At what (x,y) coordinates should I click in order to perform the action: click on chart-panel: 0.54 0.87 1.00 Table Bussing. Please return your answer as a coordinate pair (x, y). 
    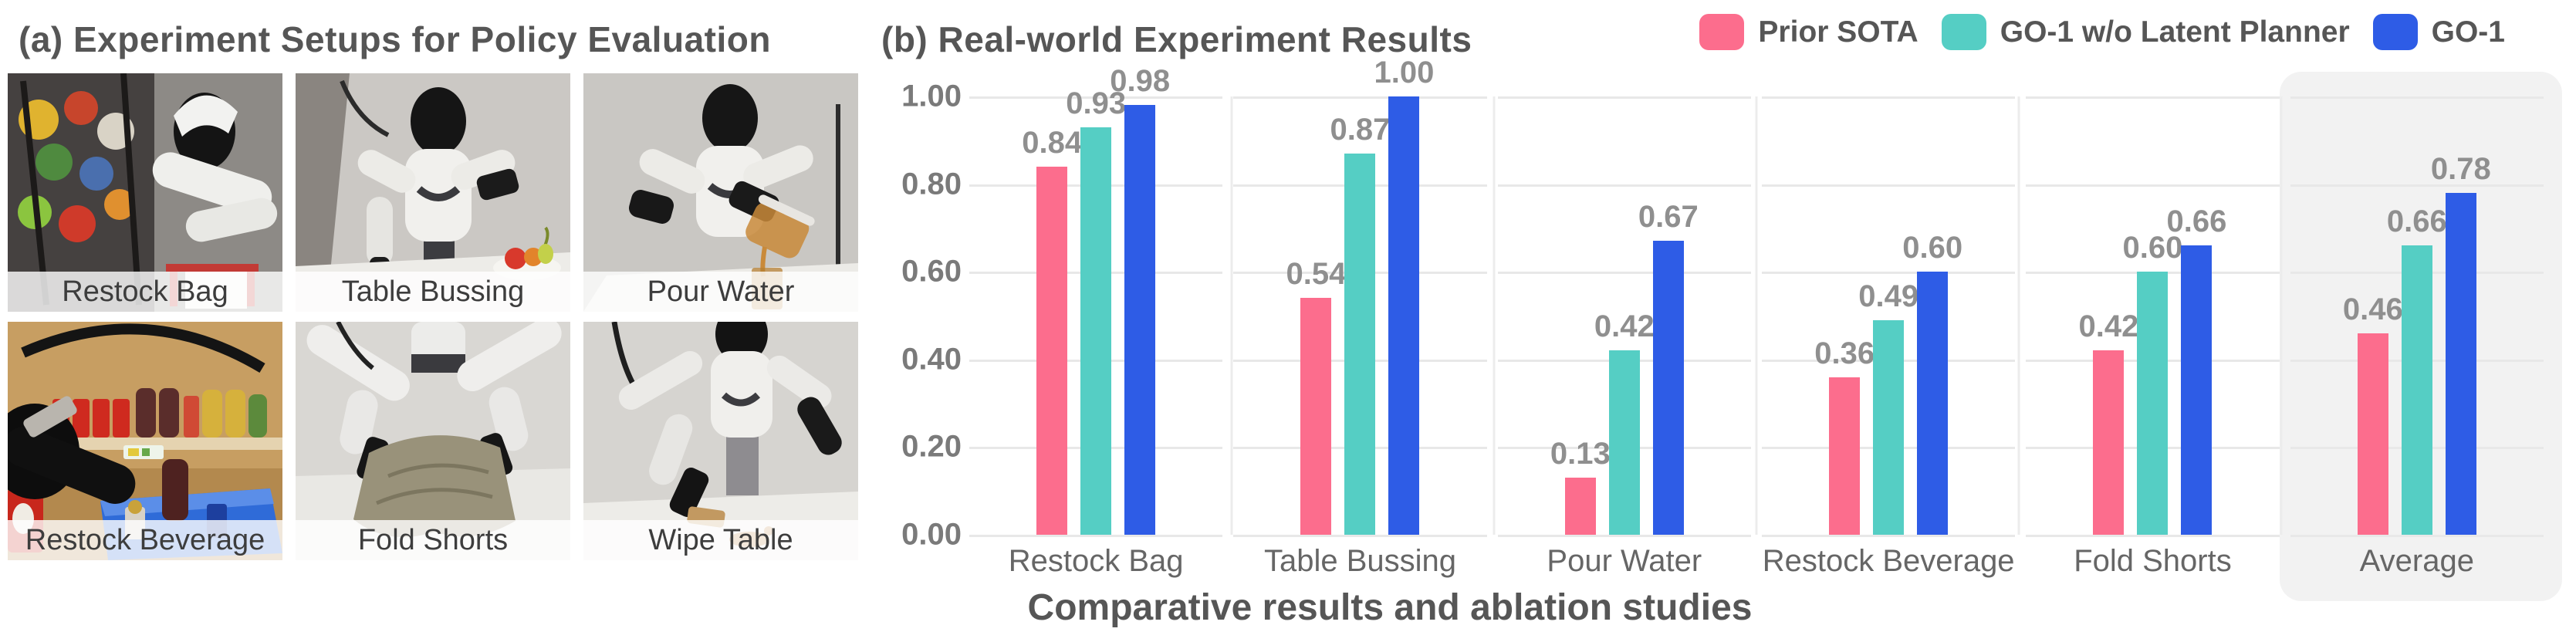
    Looking at the image, I should click on (1360, 317).